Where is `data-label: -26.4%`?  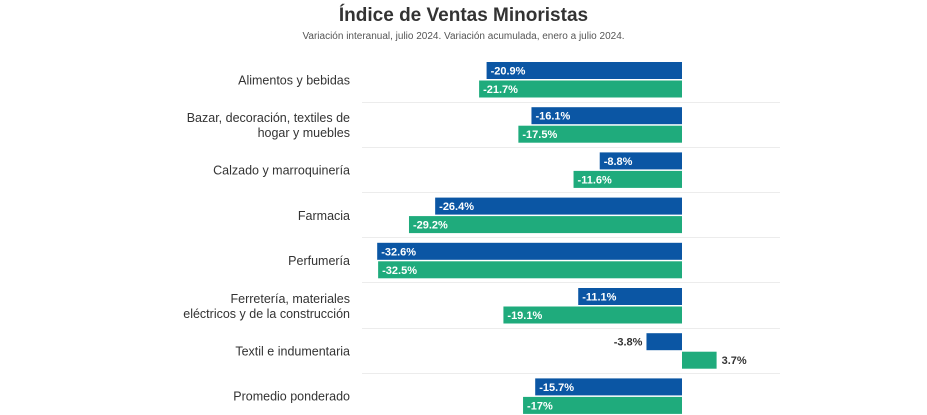
data-label: -26.4% is located at coordinates (456, 207).